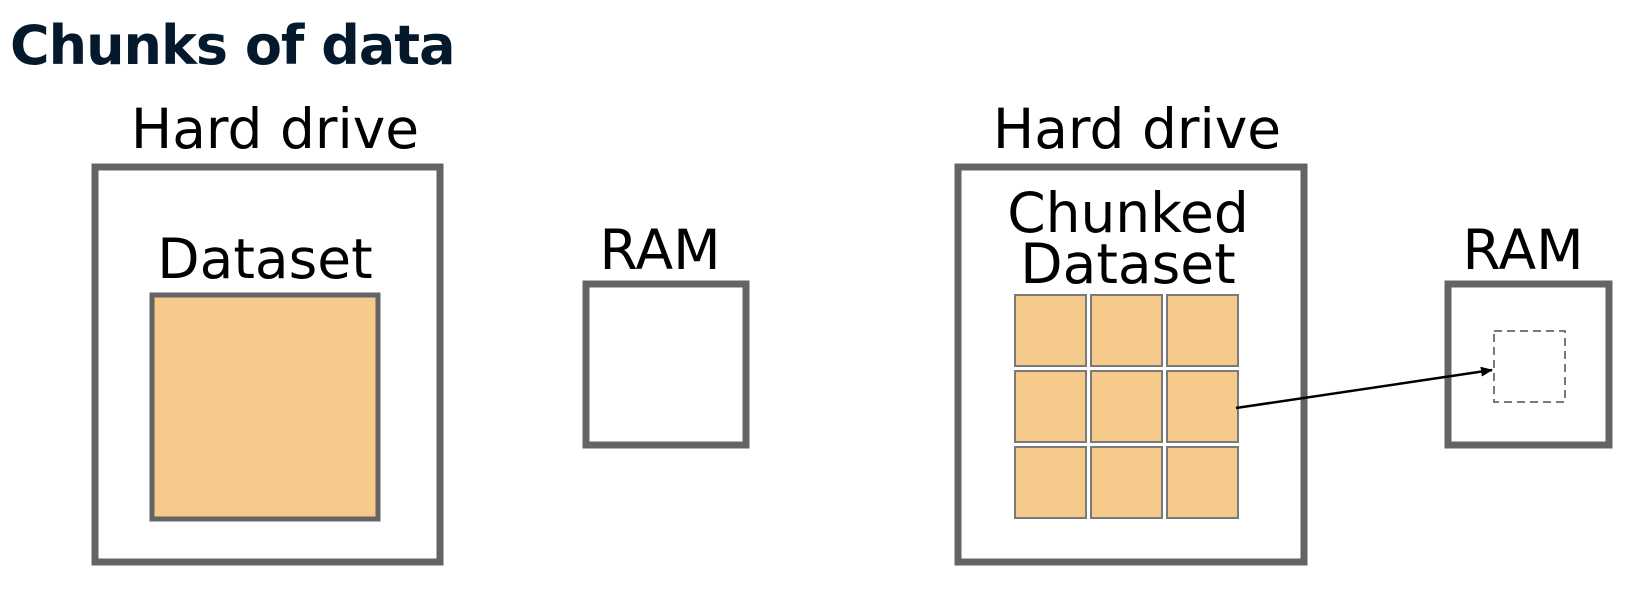 The height and width of the screenshot is (598, 1626). I want to click on chunk-grid, so click(1126, 406).